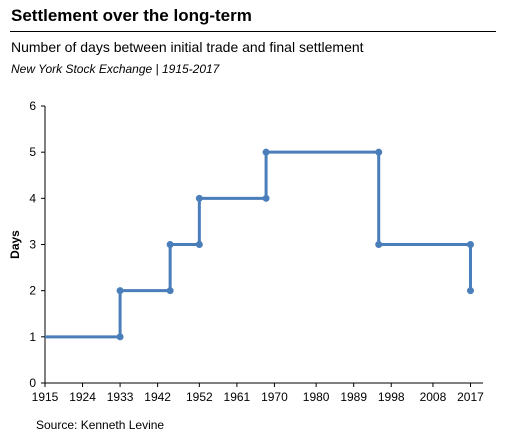  Describe the element at coordinates (433, 397) in the screenshot. I see `x-tick-label: 2008` at that location.